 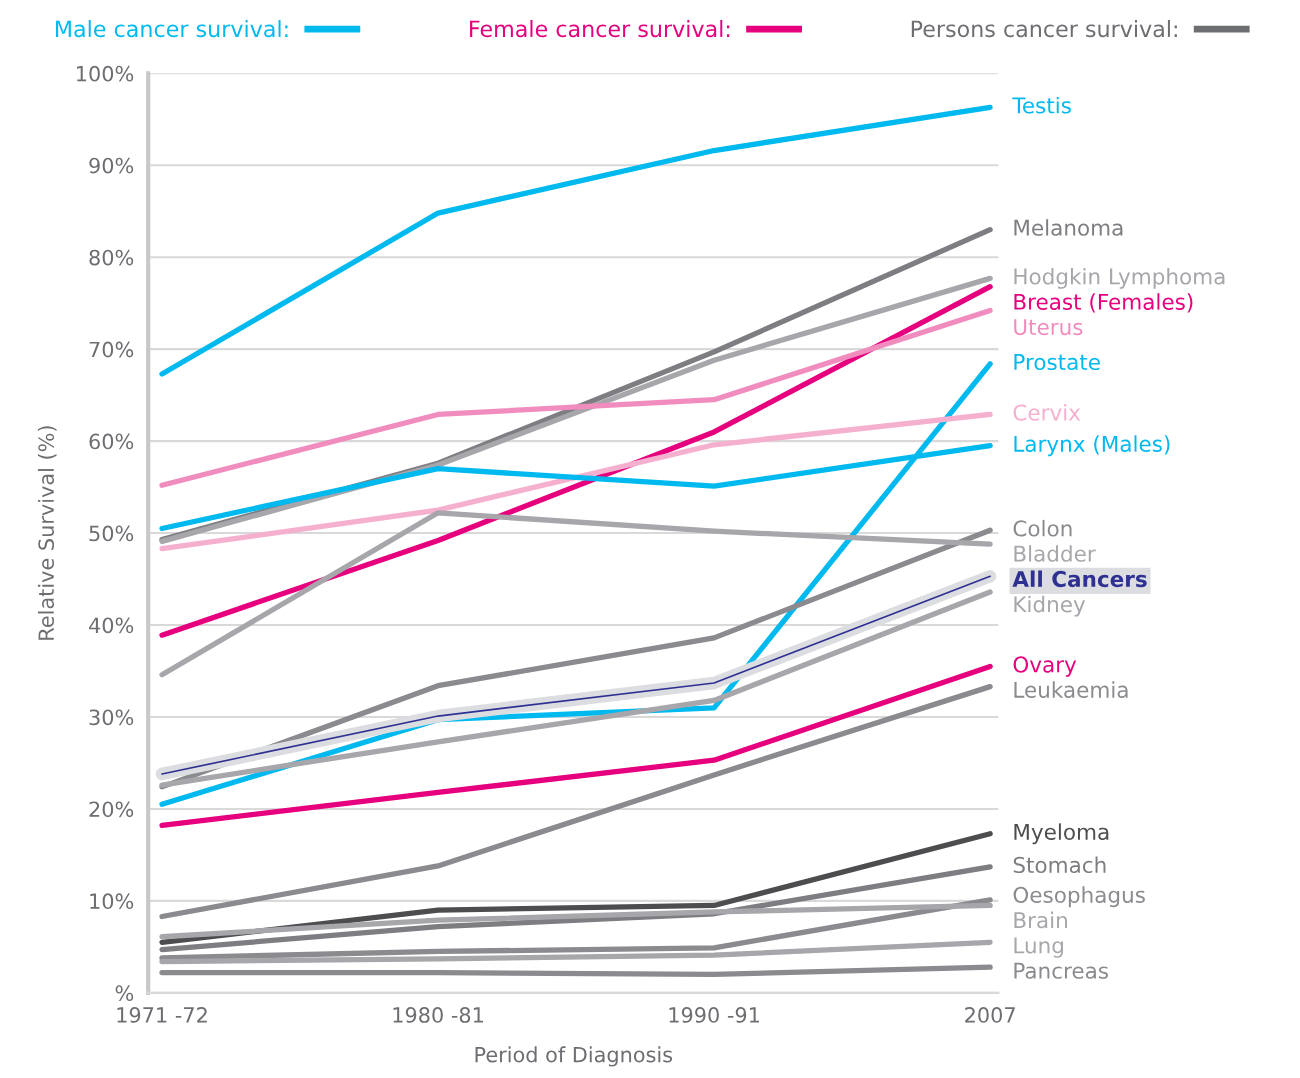 What do you see at coordinates (1038, 947) in the screenshot?
I see `series-label: Lung` at bounding box center [1038, 947].